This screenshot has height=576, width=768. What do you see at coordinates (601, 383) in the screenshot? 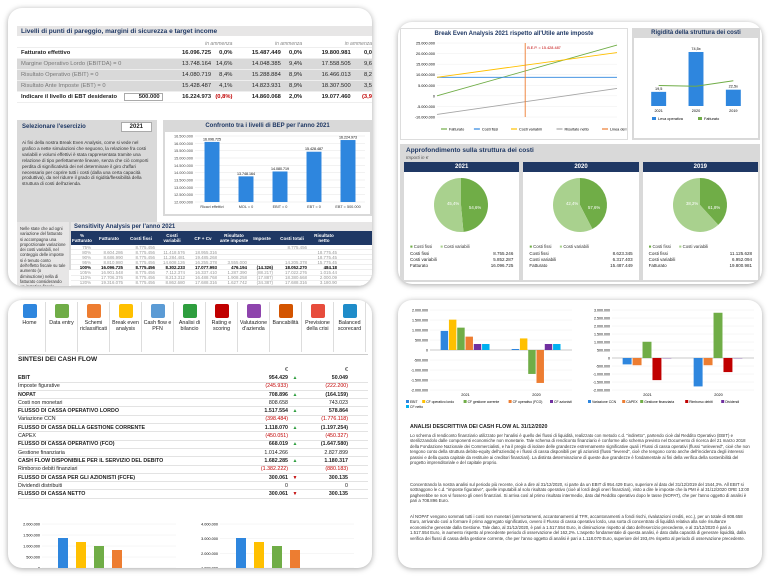
I see `y-tick-label: -1.500.000` at bounding box center [601, 383].